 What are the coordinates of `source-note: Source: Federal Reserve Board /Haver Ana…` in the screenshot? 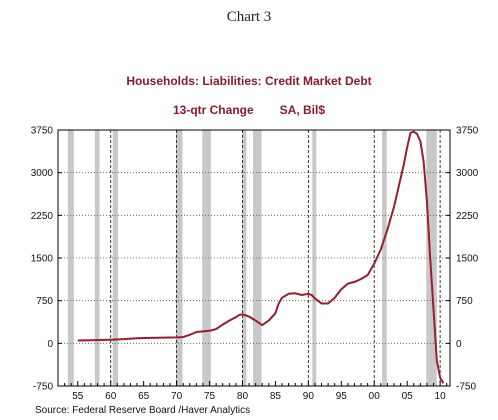 It's located at (143, 410).